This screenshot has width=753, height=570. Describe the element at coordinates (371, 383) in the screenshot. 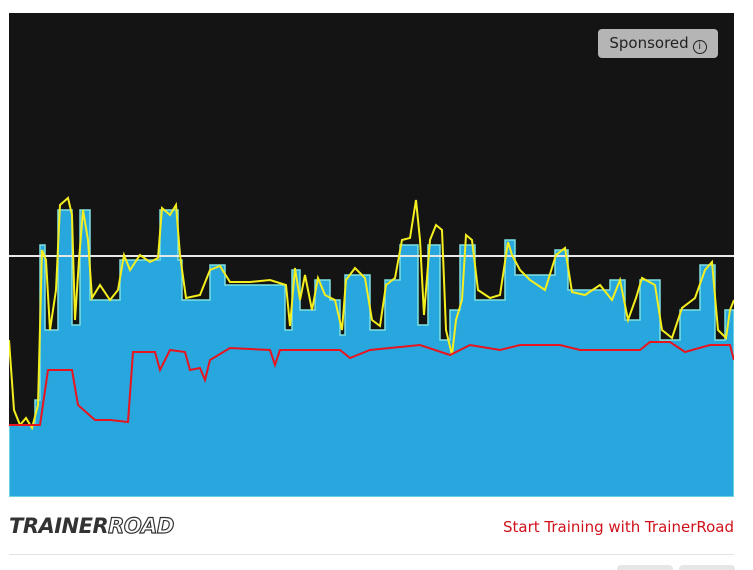

I see `heart-rate-line` at that location.